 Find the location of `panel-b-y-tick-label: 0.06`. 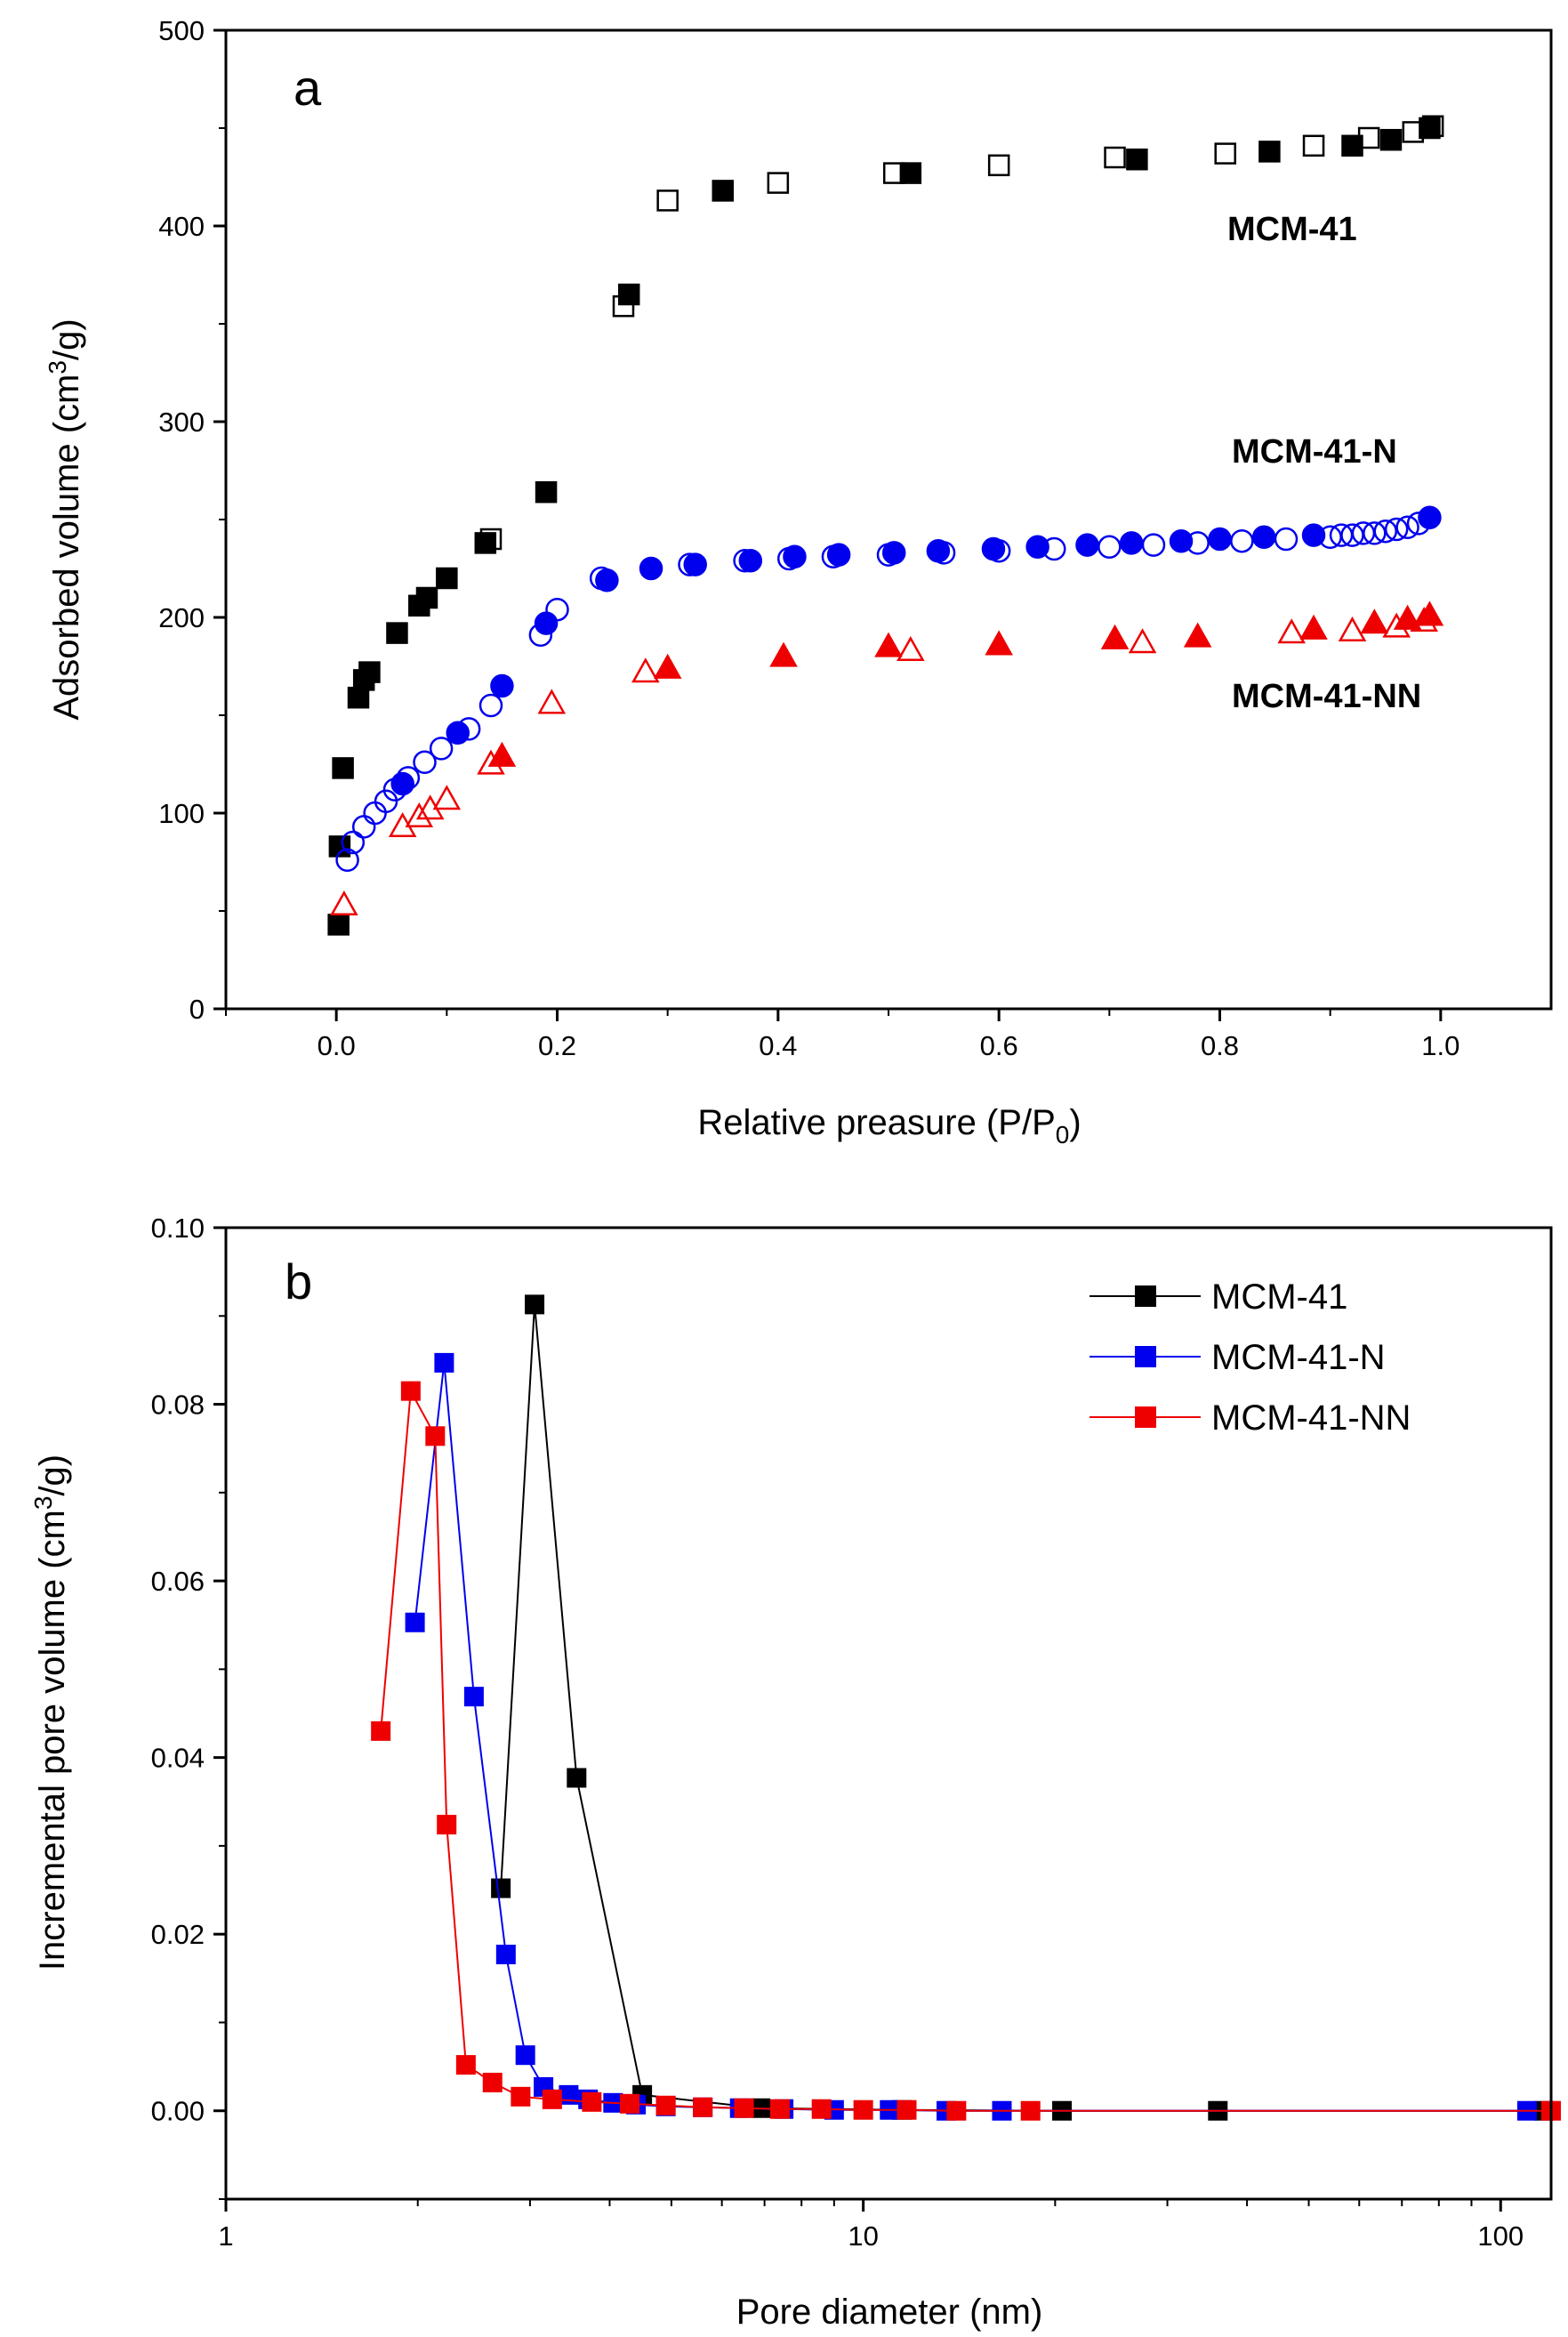

panel-b-y-tick-label: 0.06 is located at coordinates (178, 1581).